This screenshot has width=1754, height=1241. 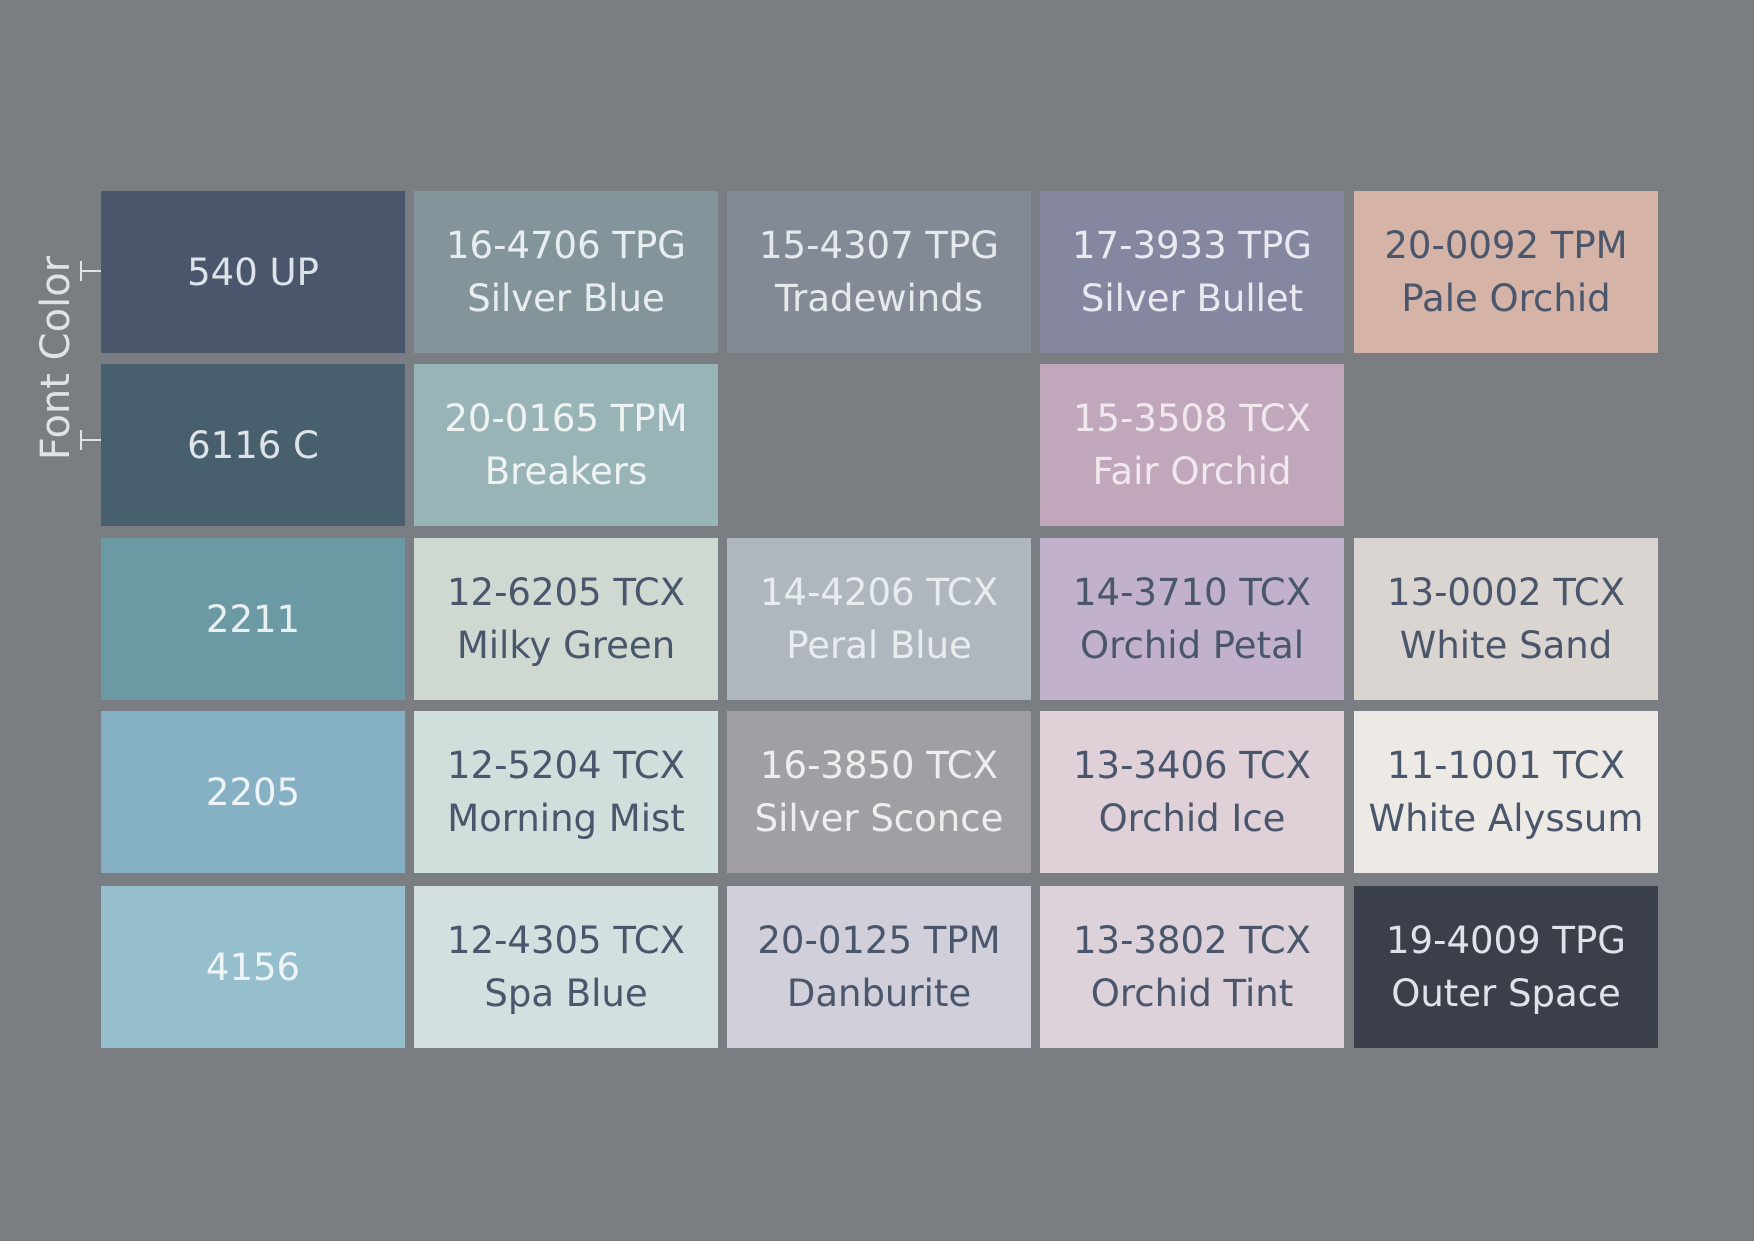 What do you see at coordinates (1192, 592) in the screenshot?
I see `color-code: 14-3710 TCX` at bounding box center [1192, 592].